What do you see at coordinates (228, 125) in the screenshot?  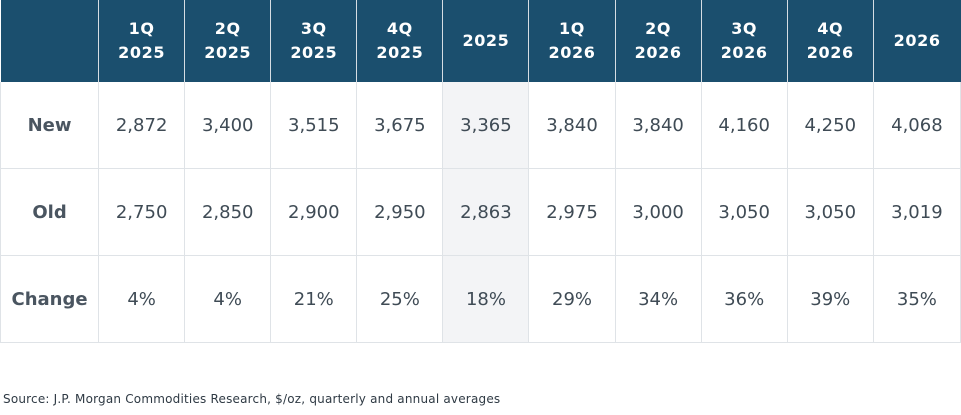 I see `table-cell: 3,400` at bounding box center [228, 125].